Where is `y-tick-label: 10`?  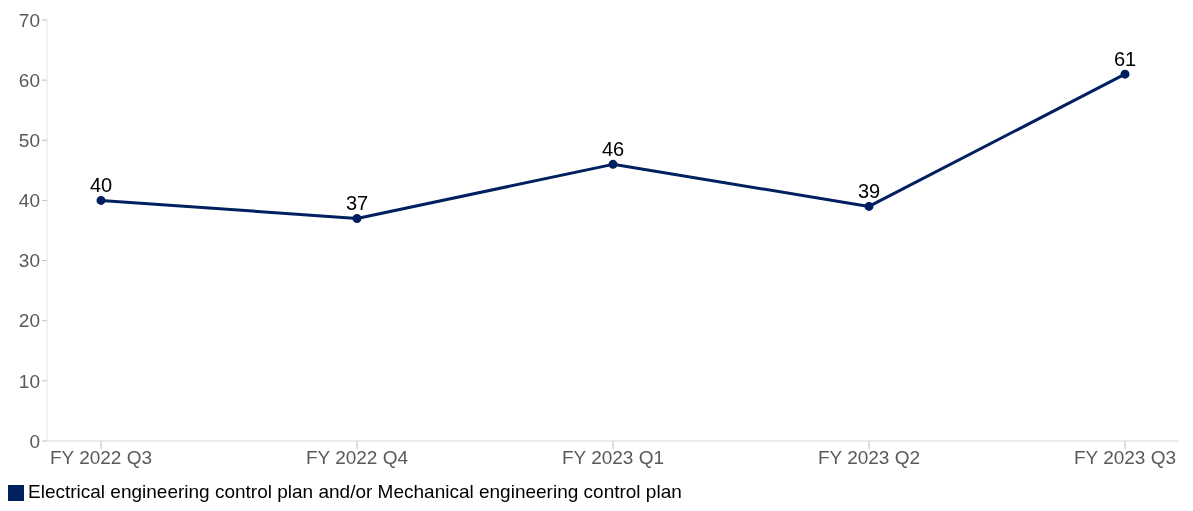
y-tick-label: 10 is located at coordinates (29, 381).